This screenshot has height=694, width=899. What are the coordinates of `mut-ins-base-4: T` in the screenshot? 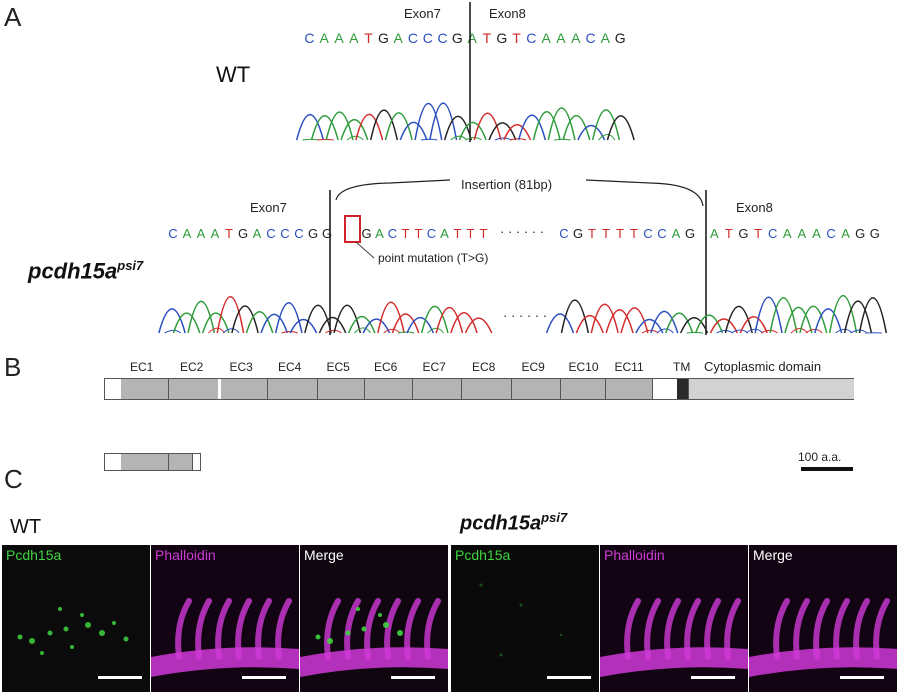 It's located at (620, 233).